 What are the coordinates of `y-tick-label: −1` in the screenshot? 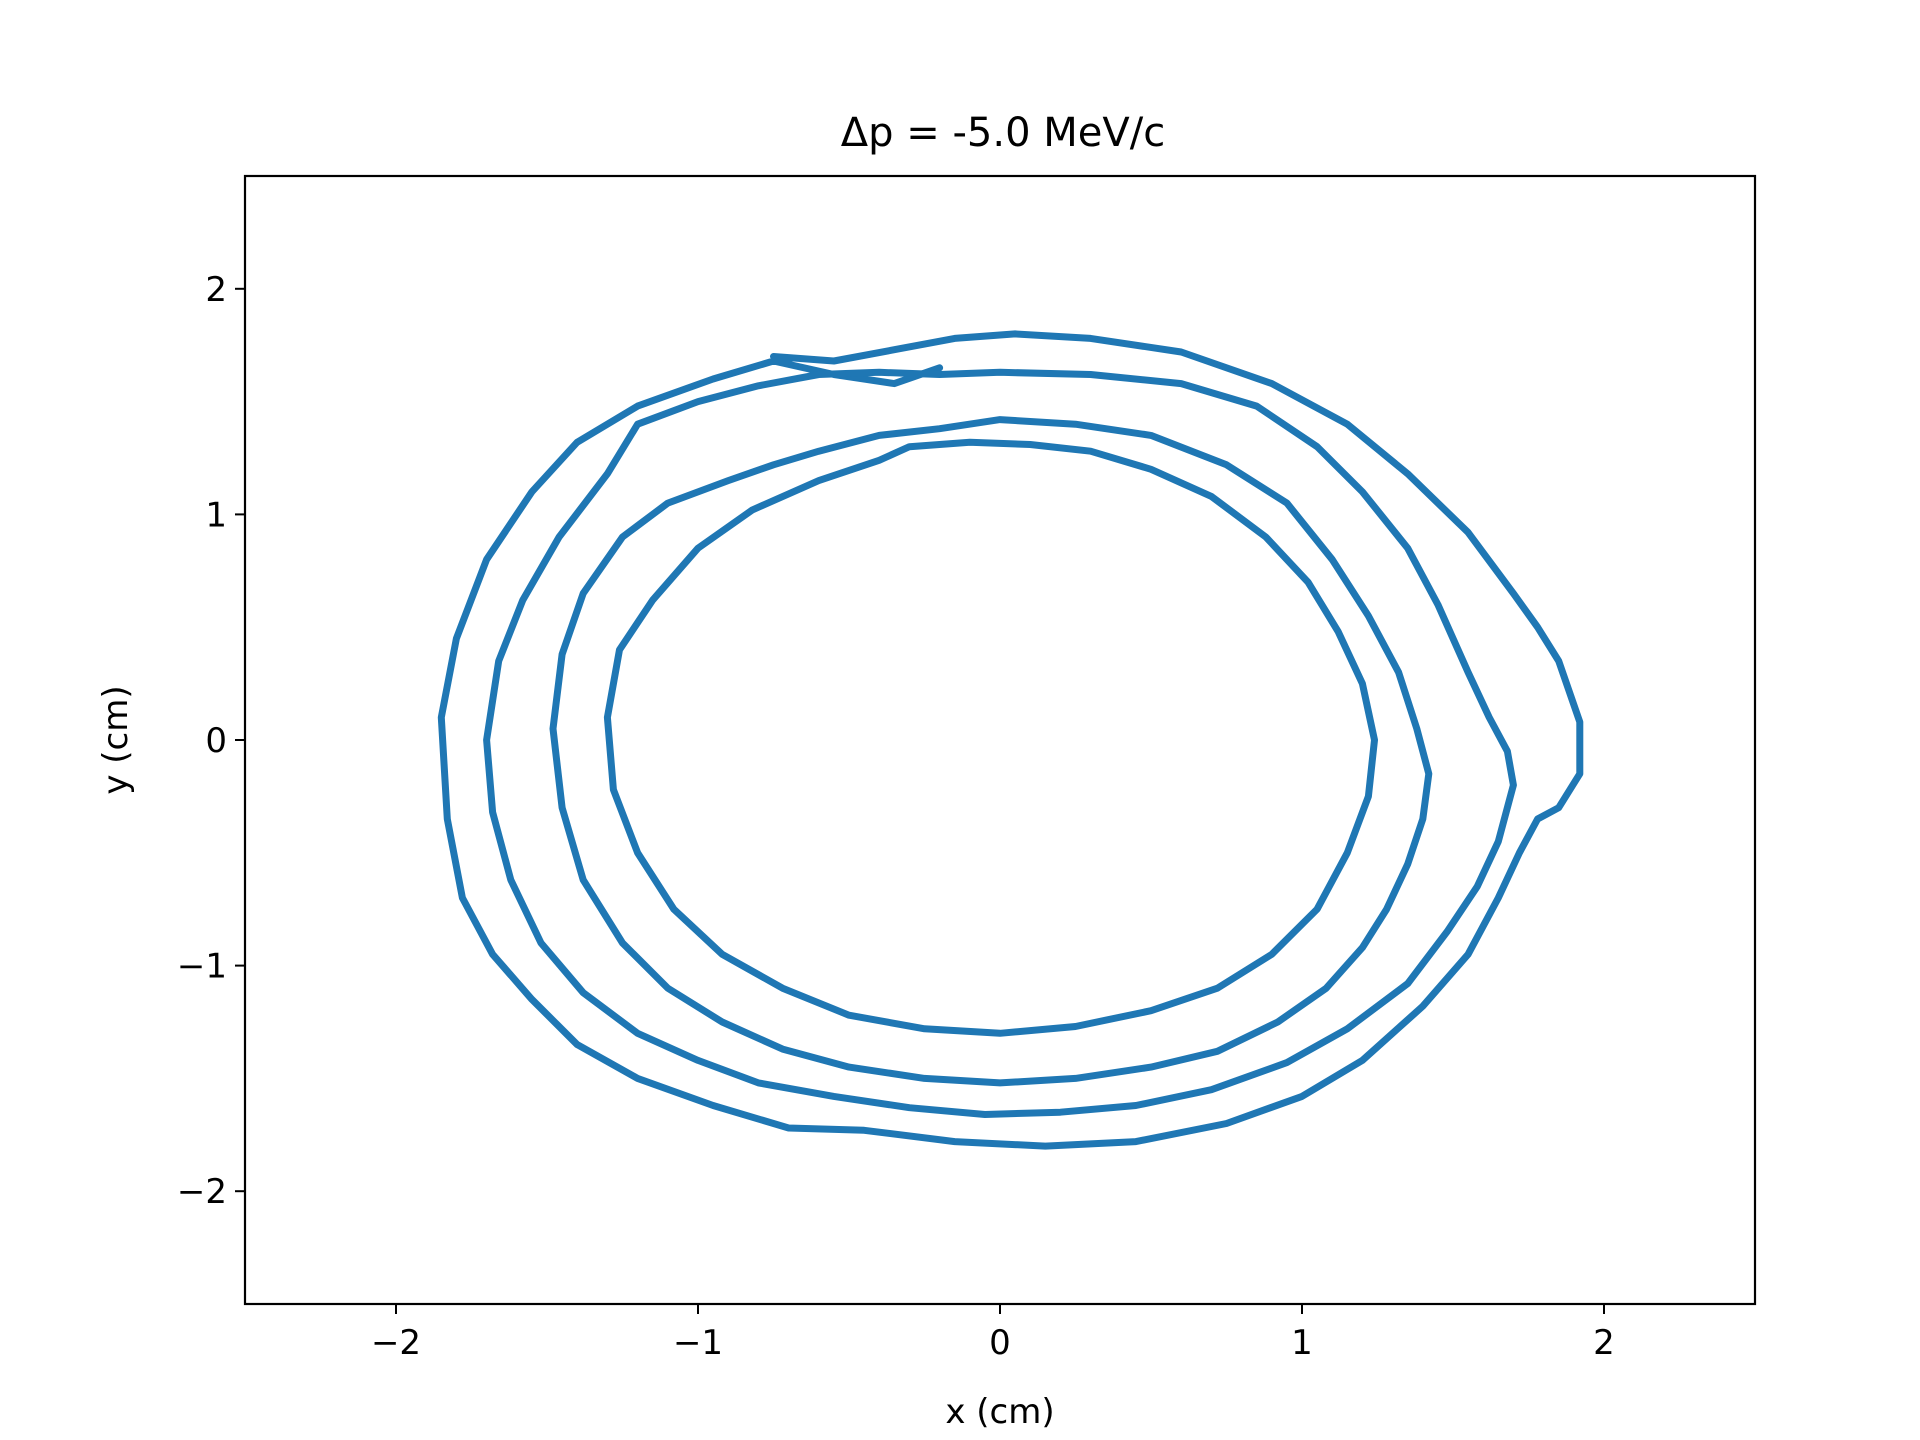 It's located at (202, 967).